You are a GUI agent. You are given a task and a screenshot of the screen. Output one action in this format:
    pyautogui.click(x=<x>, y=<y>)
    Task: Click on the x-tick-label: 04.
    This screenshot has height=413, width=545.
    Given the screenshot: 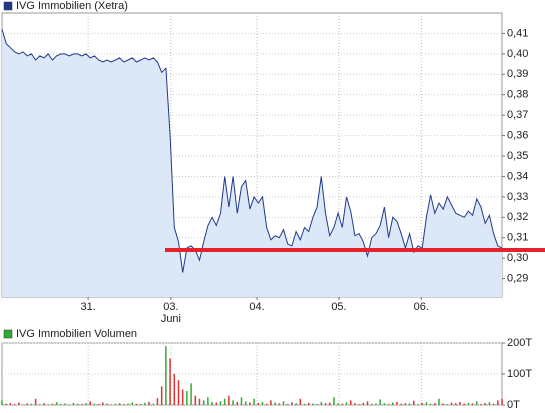 What is the action you would take?
    pyautogui.click(x=256, y=307)
    